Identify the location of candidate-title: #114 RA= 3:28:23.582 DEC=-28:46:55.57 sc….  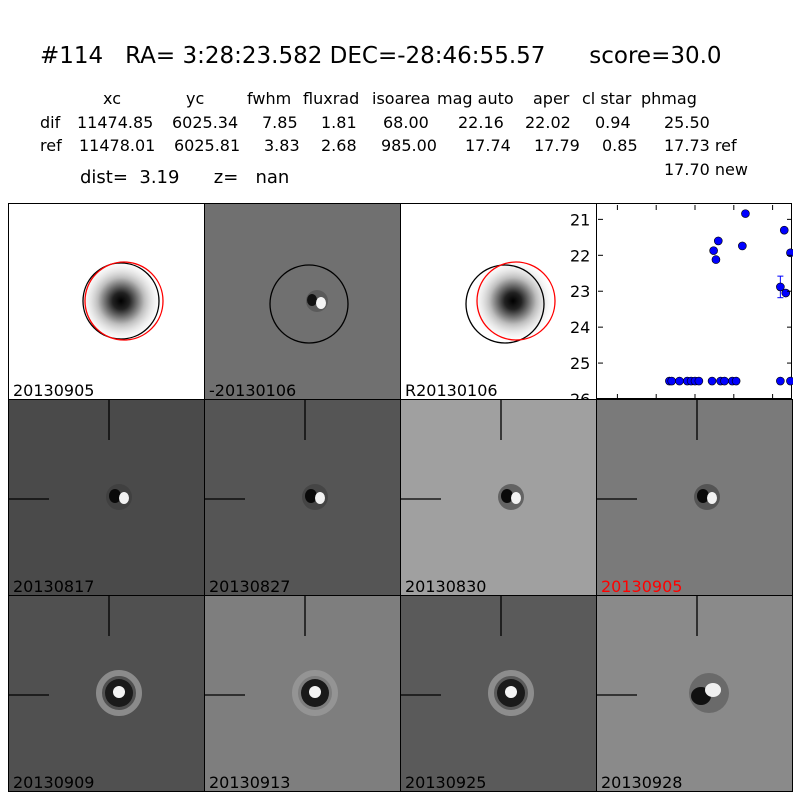
(381, 56).